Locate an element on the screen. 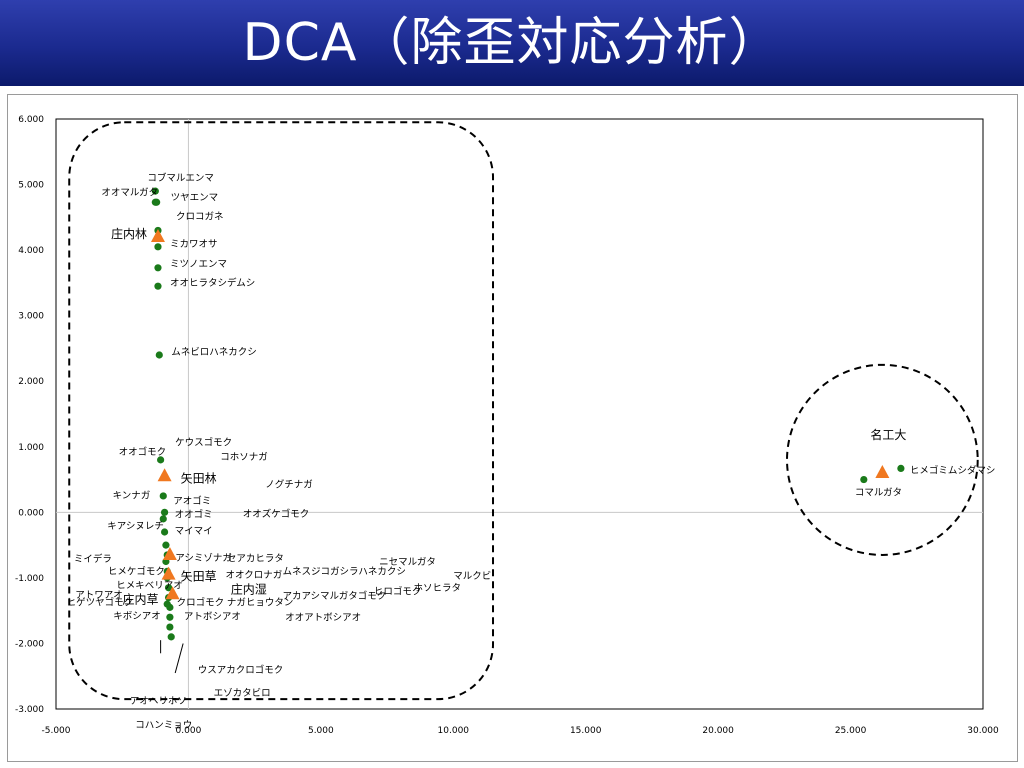 This screenshot has width=1024, height=768. title-banner: DCA（除歪対応分析） is located at coordinates (512, 43).